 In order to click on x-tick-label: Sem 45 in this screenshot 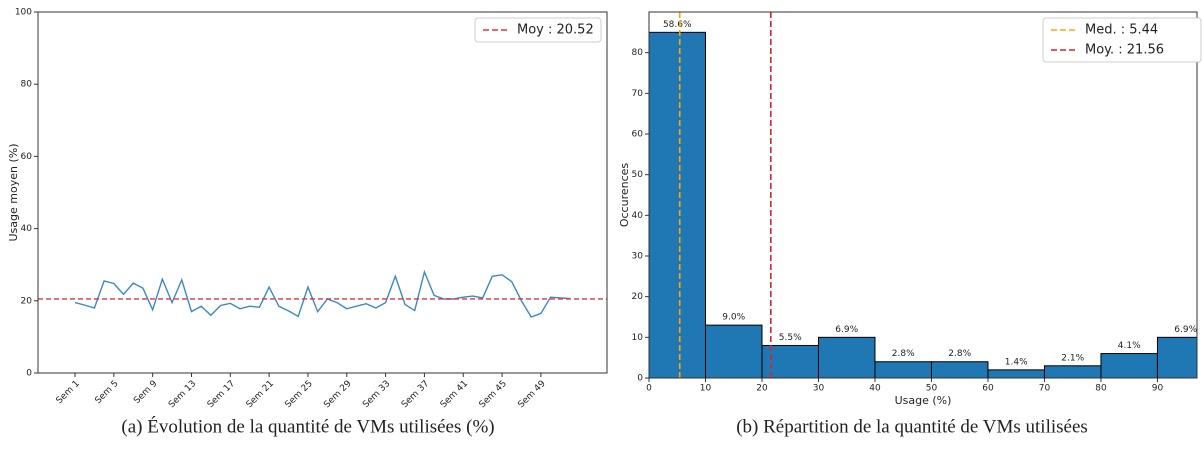, I will do `click(493, 394)`.